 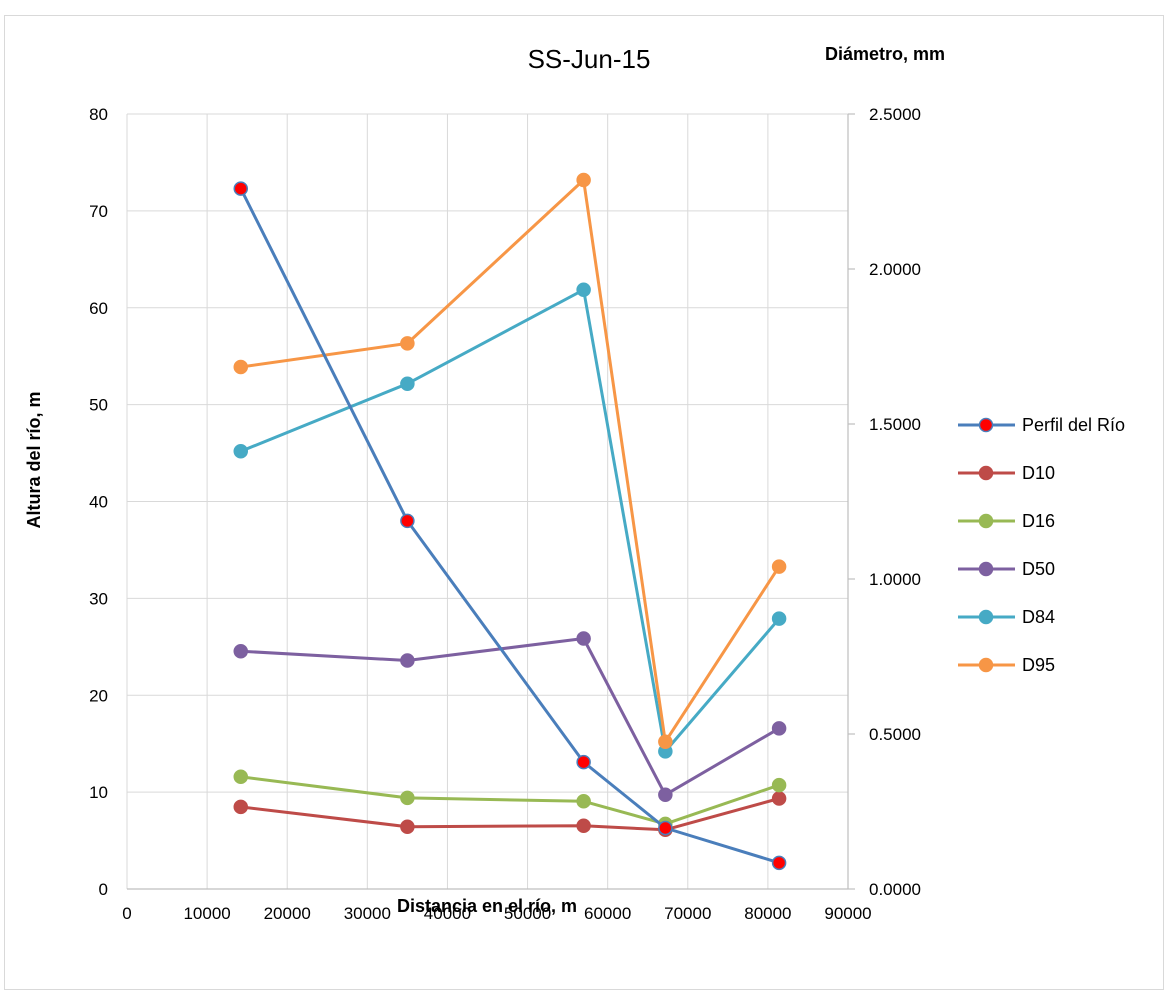 I want to click on y-tick-label: 0, so click(x=103, y=889).